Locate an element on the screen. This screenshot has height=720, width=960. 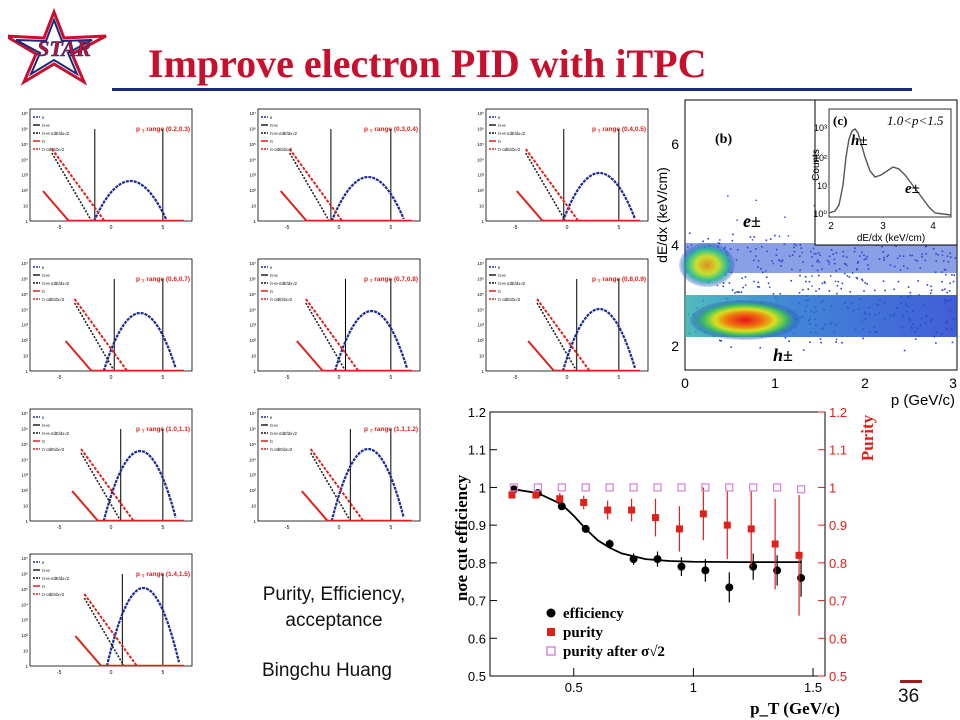
panel-xtick: -5 is located at coordinates (59, 228).